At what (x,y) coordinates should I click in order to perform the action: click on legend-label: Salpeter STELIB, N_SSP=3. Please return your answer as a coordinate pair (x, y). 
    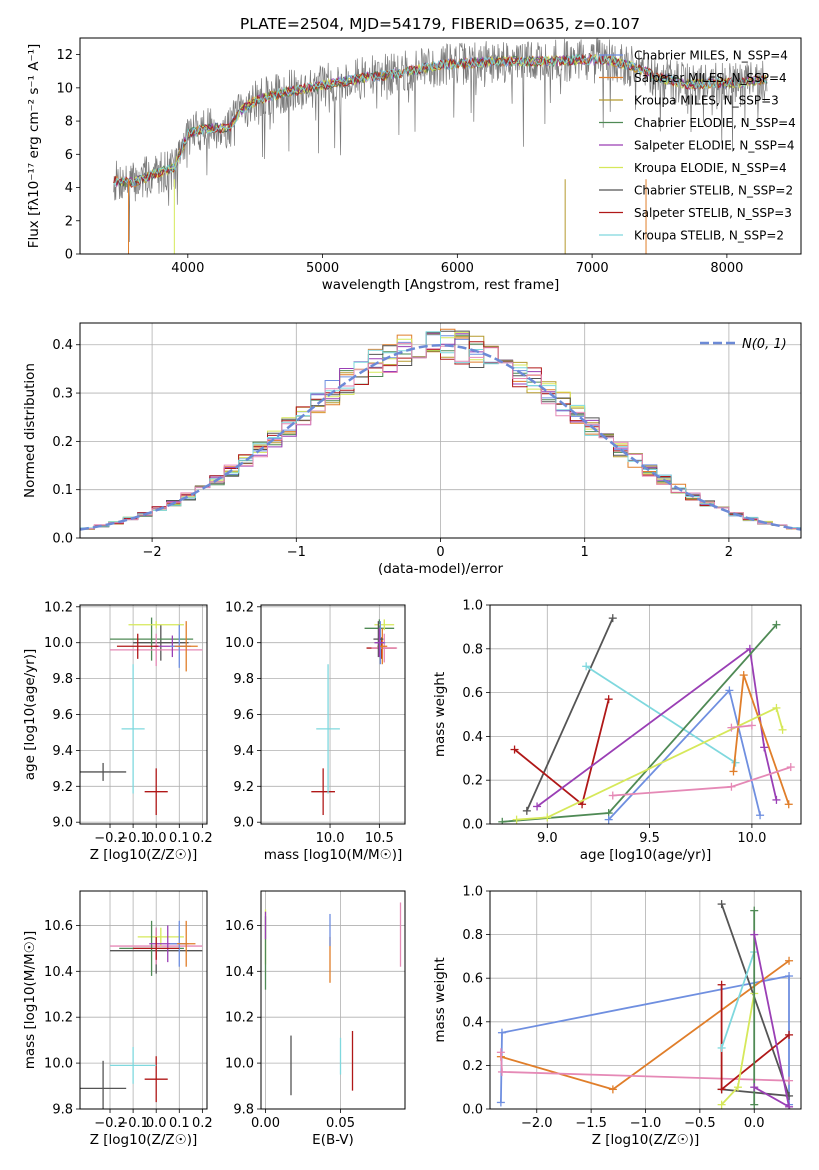
    Looking at the image, I should click on (713, 213).